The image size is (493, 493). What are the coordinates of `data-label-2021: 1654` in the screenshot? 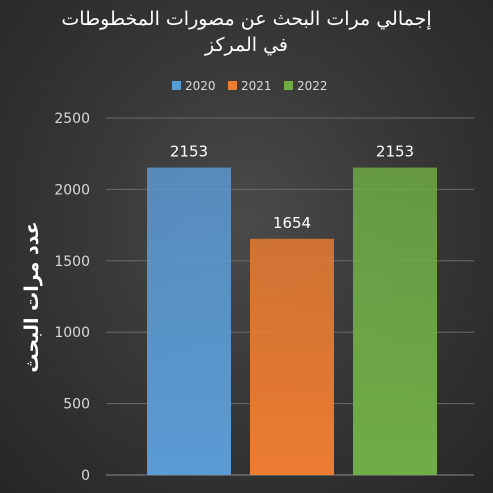 It's located at (292, 223).